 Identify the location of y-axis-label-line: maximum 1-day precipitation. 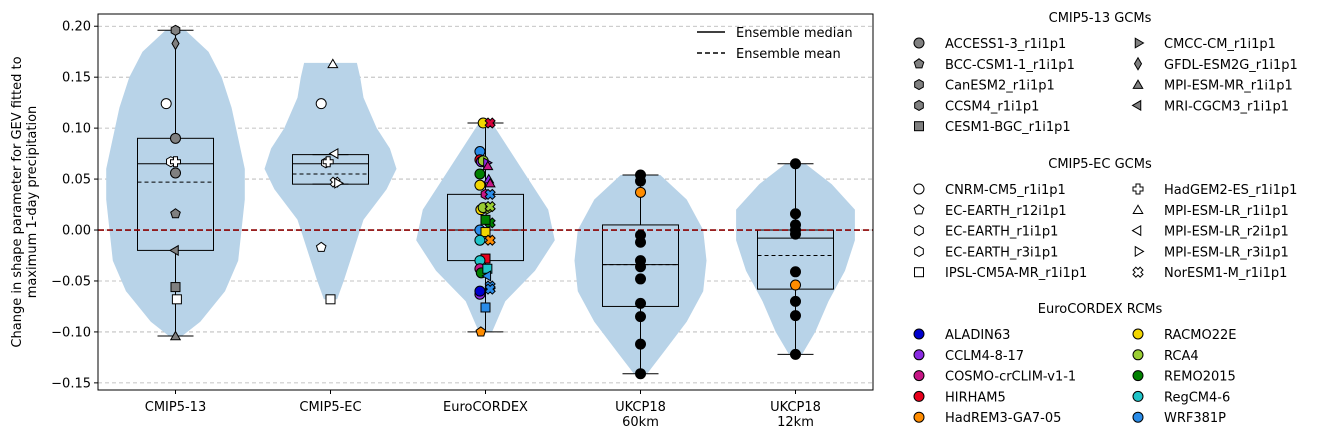
(32, 202).